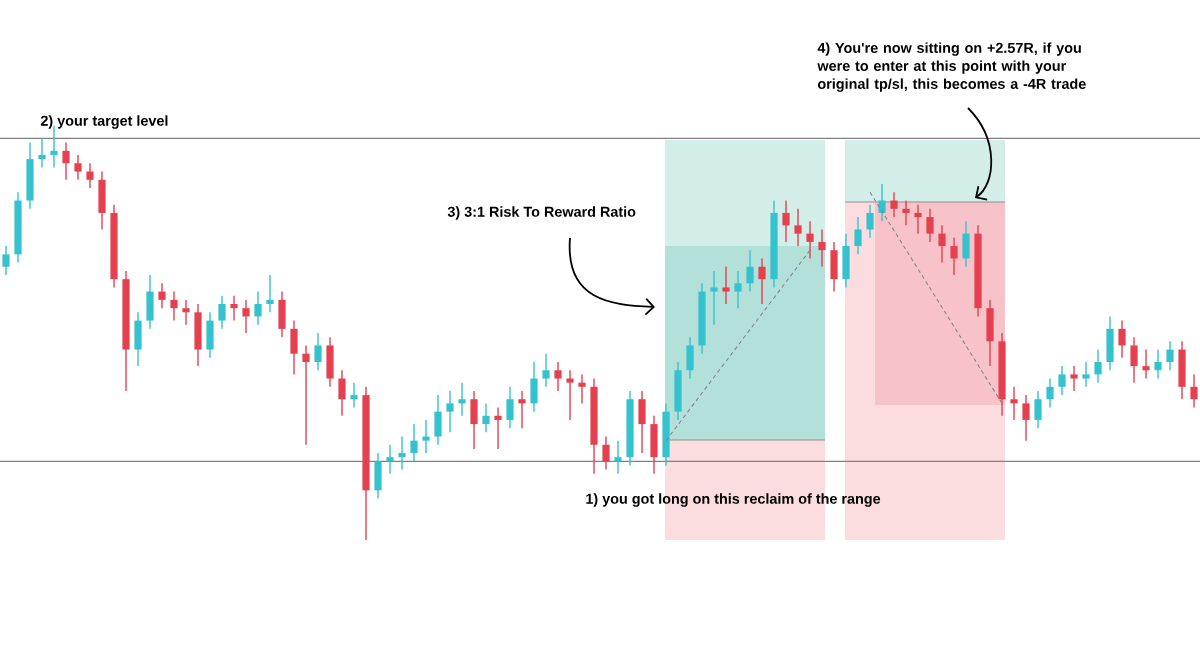 The image size is (1200, 654). I want to click on annotation: 3) 3:1 Risk To Reward Ratio, so click(541, 213).